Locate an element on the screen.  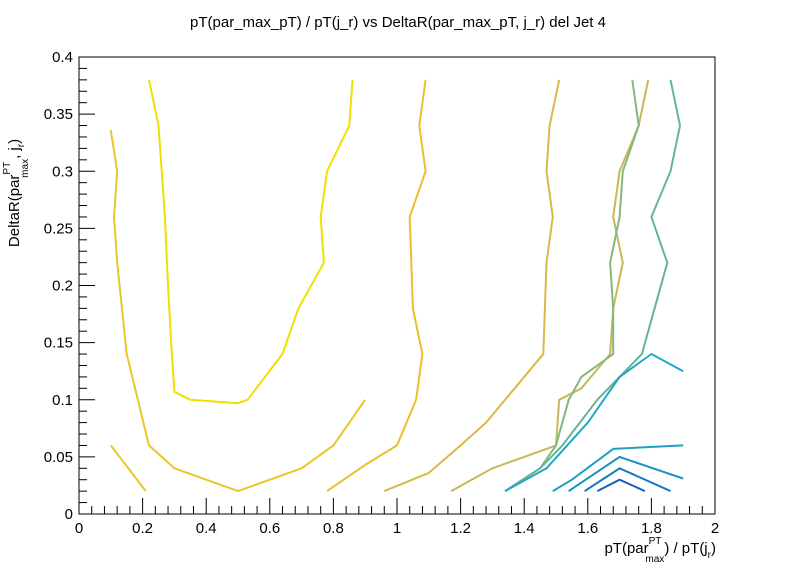
y-tick-label: 0.1 is located at coordinates (62, 400).